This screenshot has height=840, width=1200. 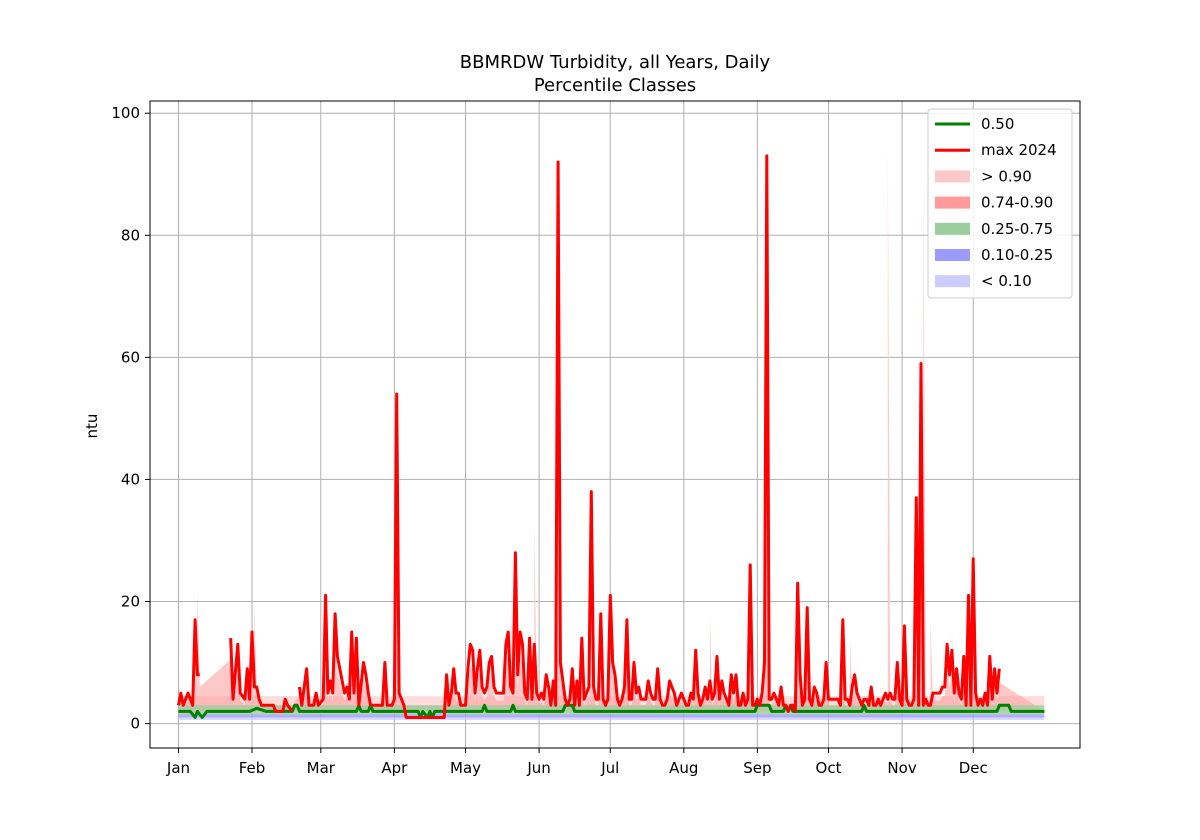 What do you see at coordinates (130, 479) in the screenshot?
I see `y-tick-label-2: 40` at bounding box center [130, 479].